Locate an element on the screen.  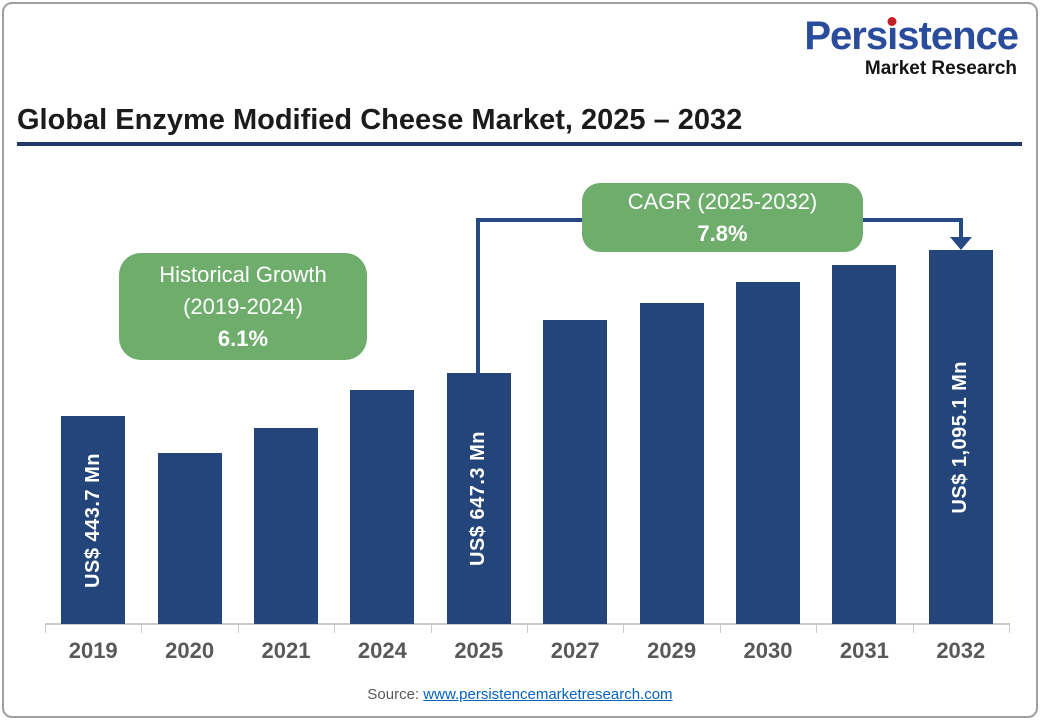
historical-growth-period: (2019-2024) is located at coordinates (243, 306).